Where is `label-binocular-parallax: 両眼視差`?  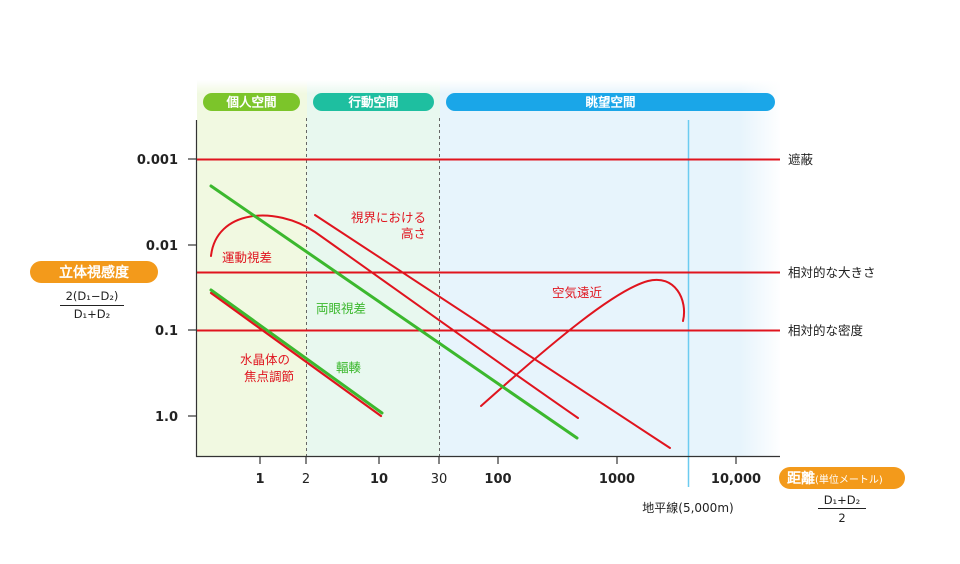
label-binocular-parallax: 両眼視差 is located at coordinates (341, 308).